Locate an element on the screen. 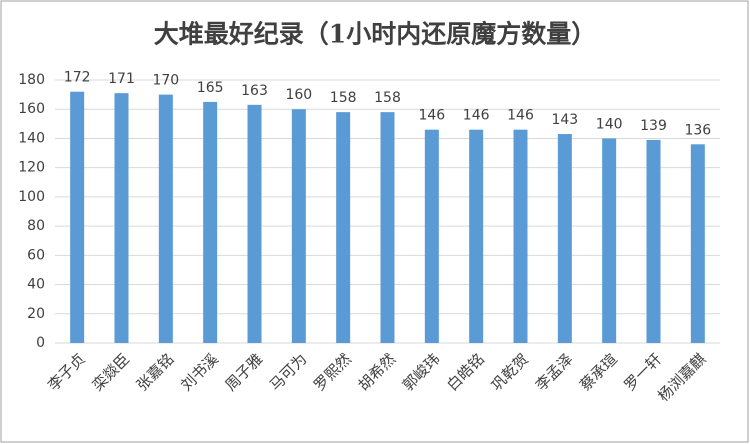  value-label: 163 is located at coordinates (254, 91).